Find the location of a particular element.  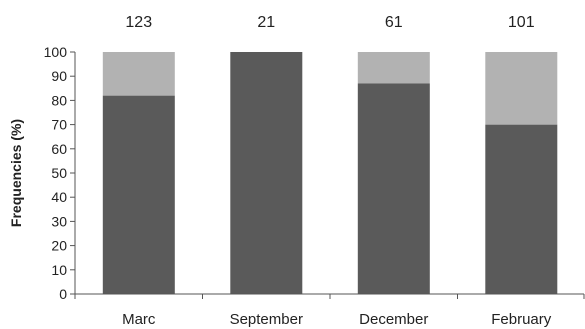

x-tick-label: Marc is located at coordinates (139, 319).